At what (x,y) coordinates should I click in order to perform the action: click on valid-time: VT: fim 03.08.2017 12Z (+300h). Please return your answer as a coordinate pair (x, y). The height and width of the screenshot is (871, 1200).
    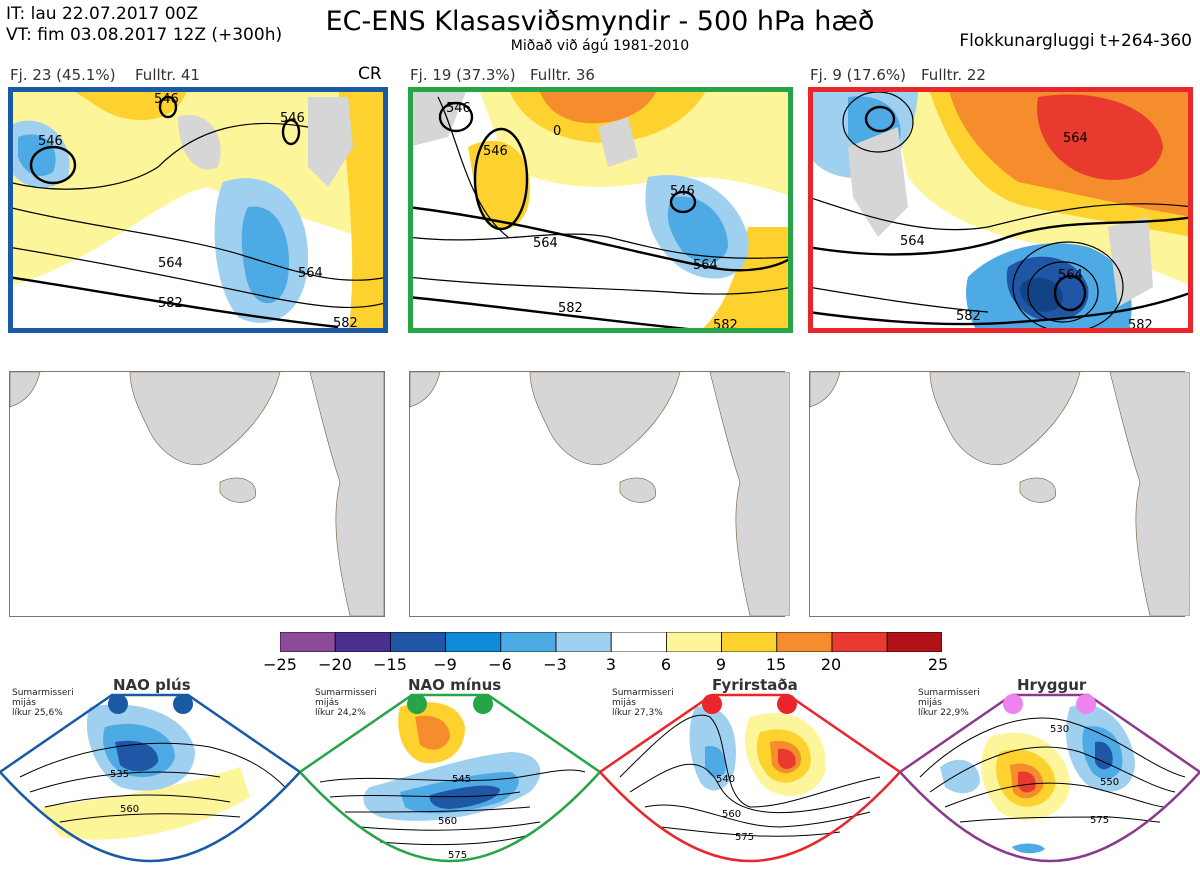
    Looking at the image, I should click on (144, 35).